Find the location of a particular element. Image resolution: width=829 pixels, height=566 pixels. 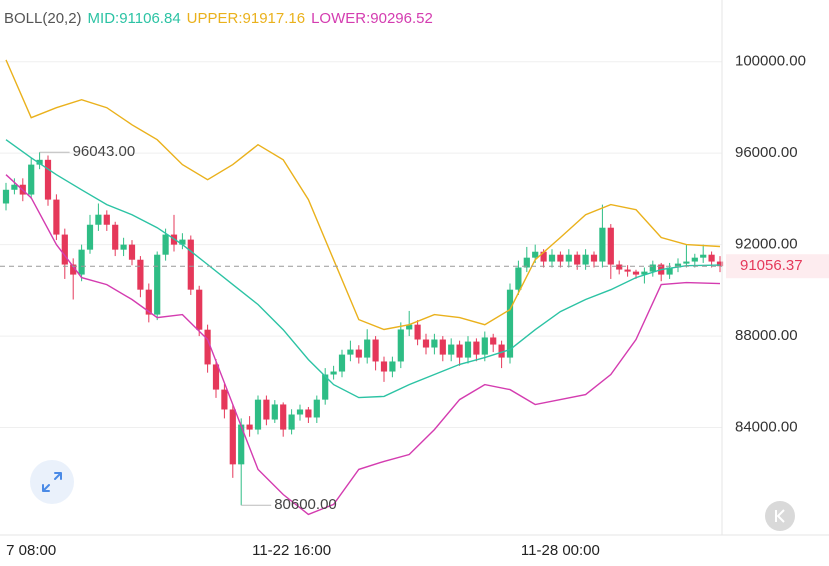

legend-entry: MID:91106.84 is located at coordinates (134, 18).